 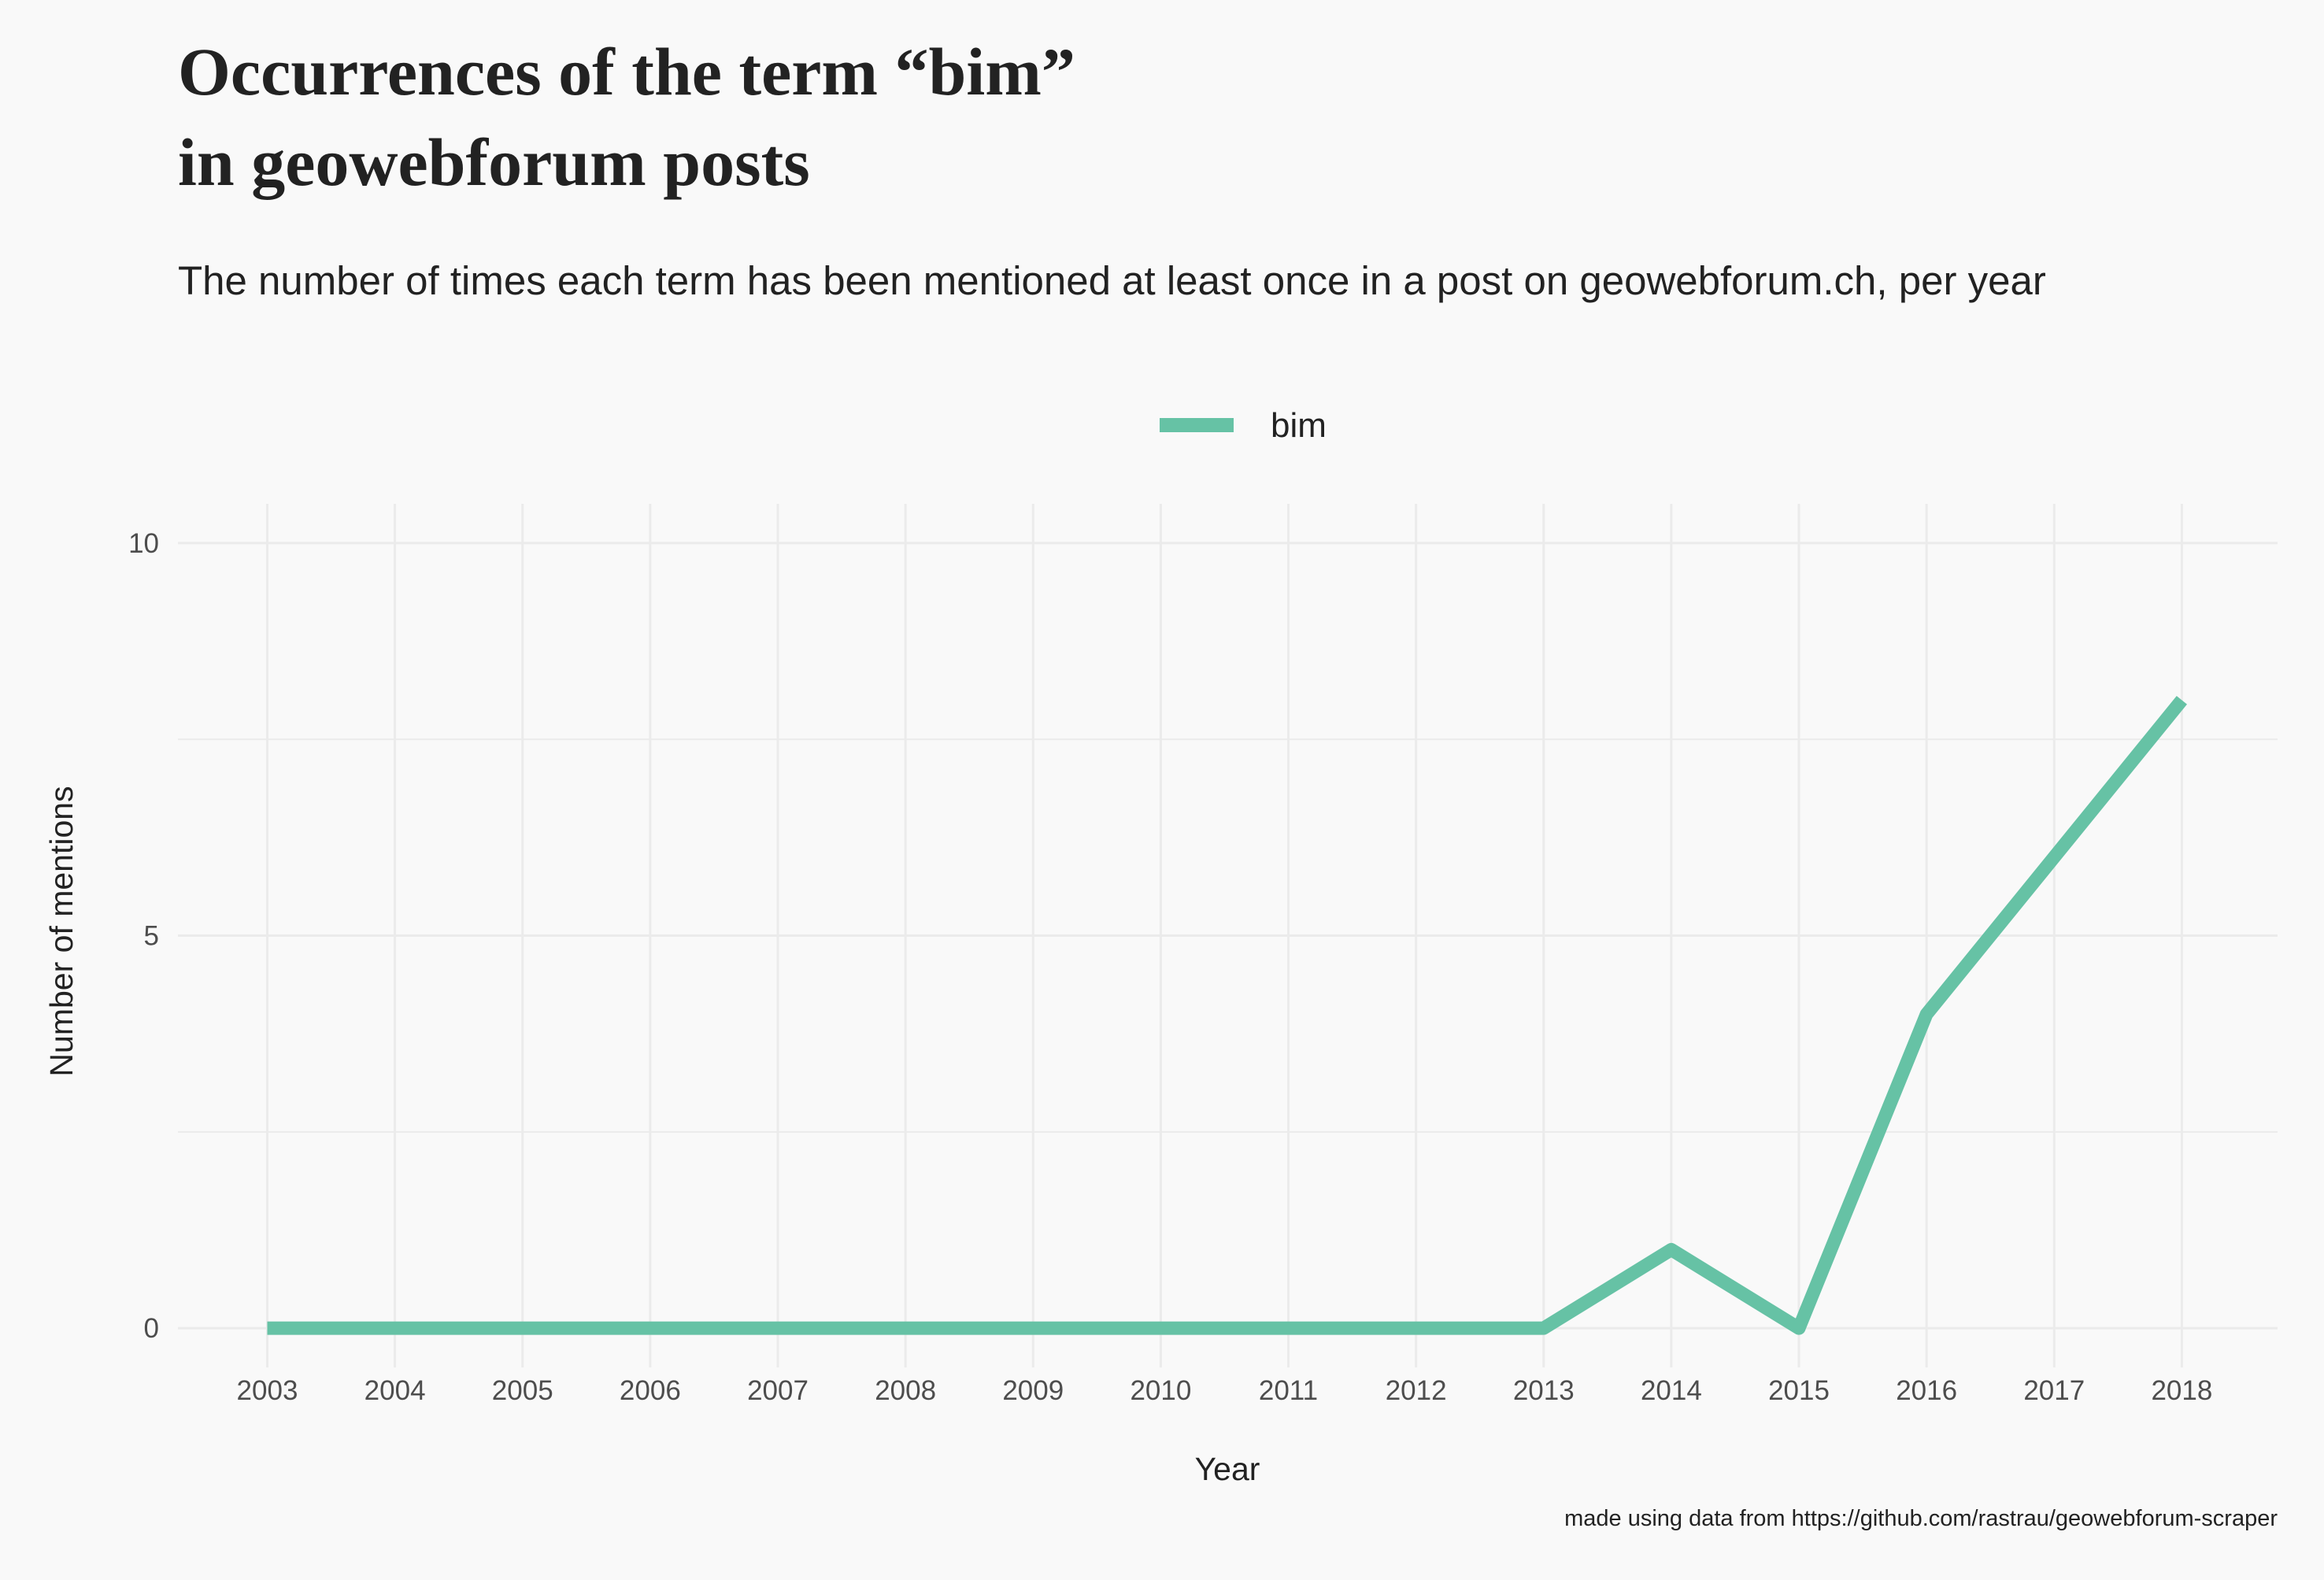 I want to click on y-axis-title: Number of mentions, so click(x=61, y=931).